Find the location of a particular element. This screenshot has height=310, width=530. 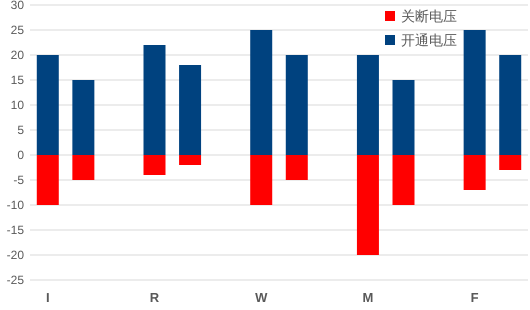

legend-label: 关断电压 is located at coordinates (429, 16).